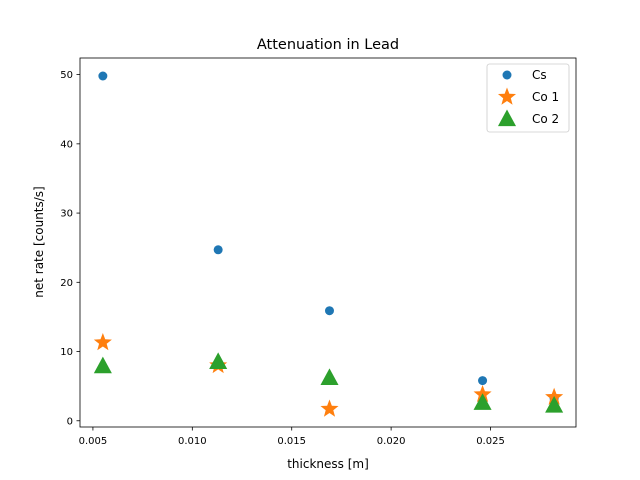  What do you see at coordinates (291, 441) in the screenshot?
I see `x-tick-label: 0.015` at bounding box center [291, 441].